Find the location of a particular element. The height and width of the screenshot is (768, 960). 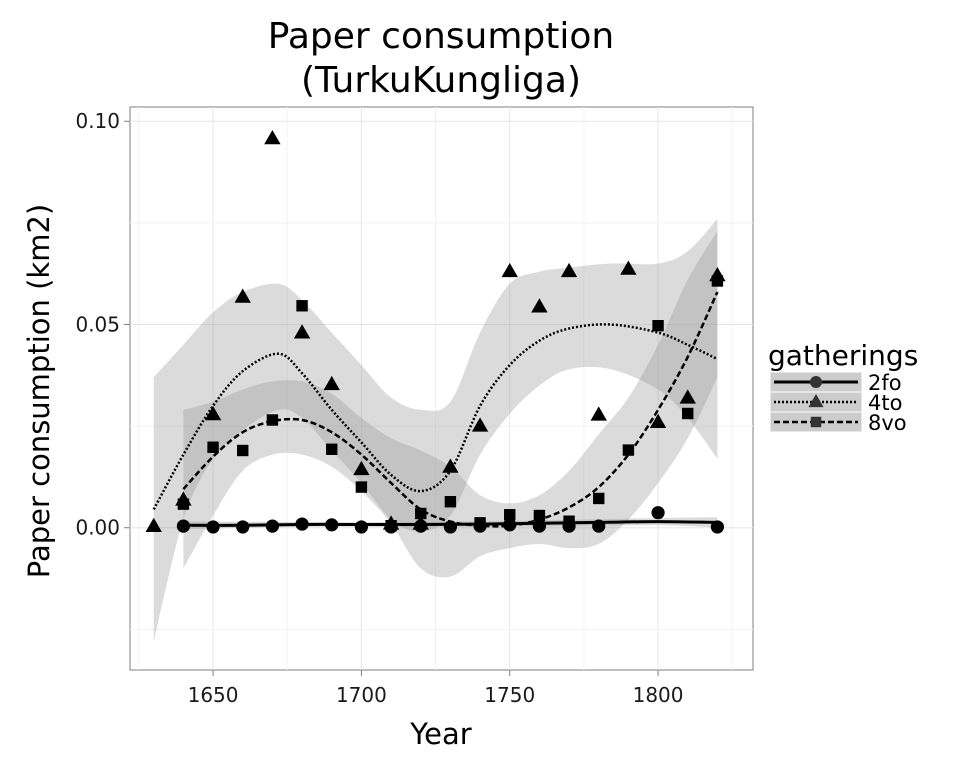

legend-marker-2fo is located at coordinates (816, 382).